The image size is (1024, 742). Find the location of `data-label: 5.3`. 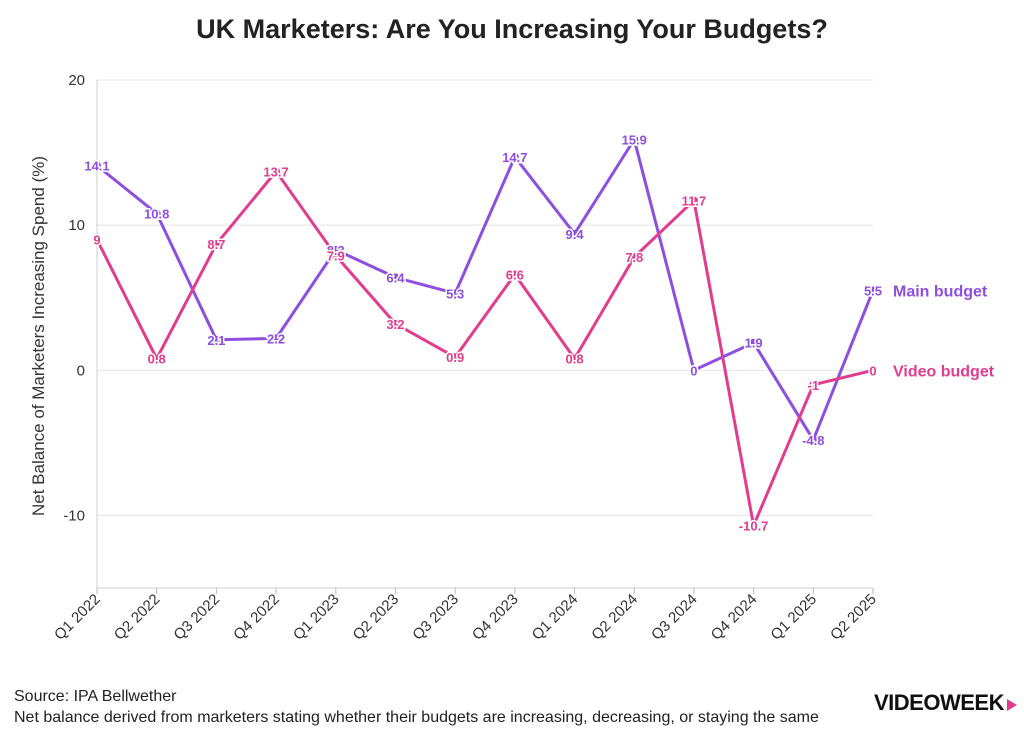

data-label: 5.3 is located at coordinates (455, 293).